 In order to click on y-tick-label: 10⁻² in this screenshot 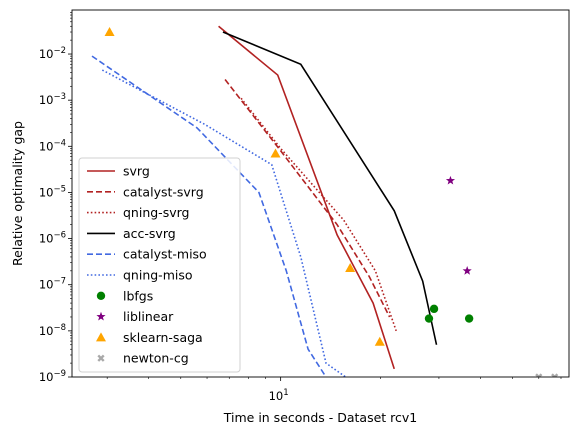, I will do `click(52, 53)`.